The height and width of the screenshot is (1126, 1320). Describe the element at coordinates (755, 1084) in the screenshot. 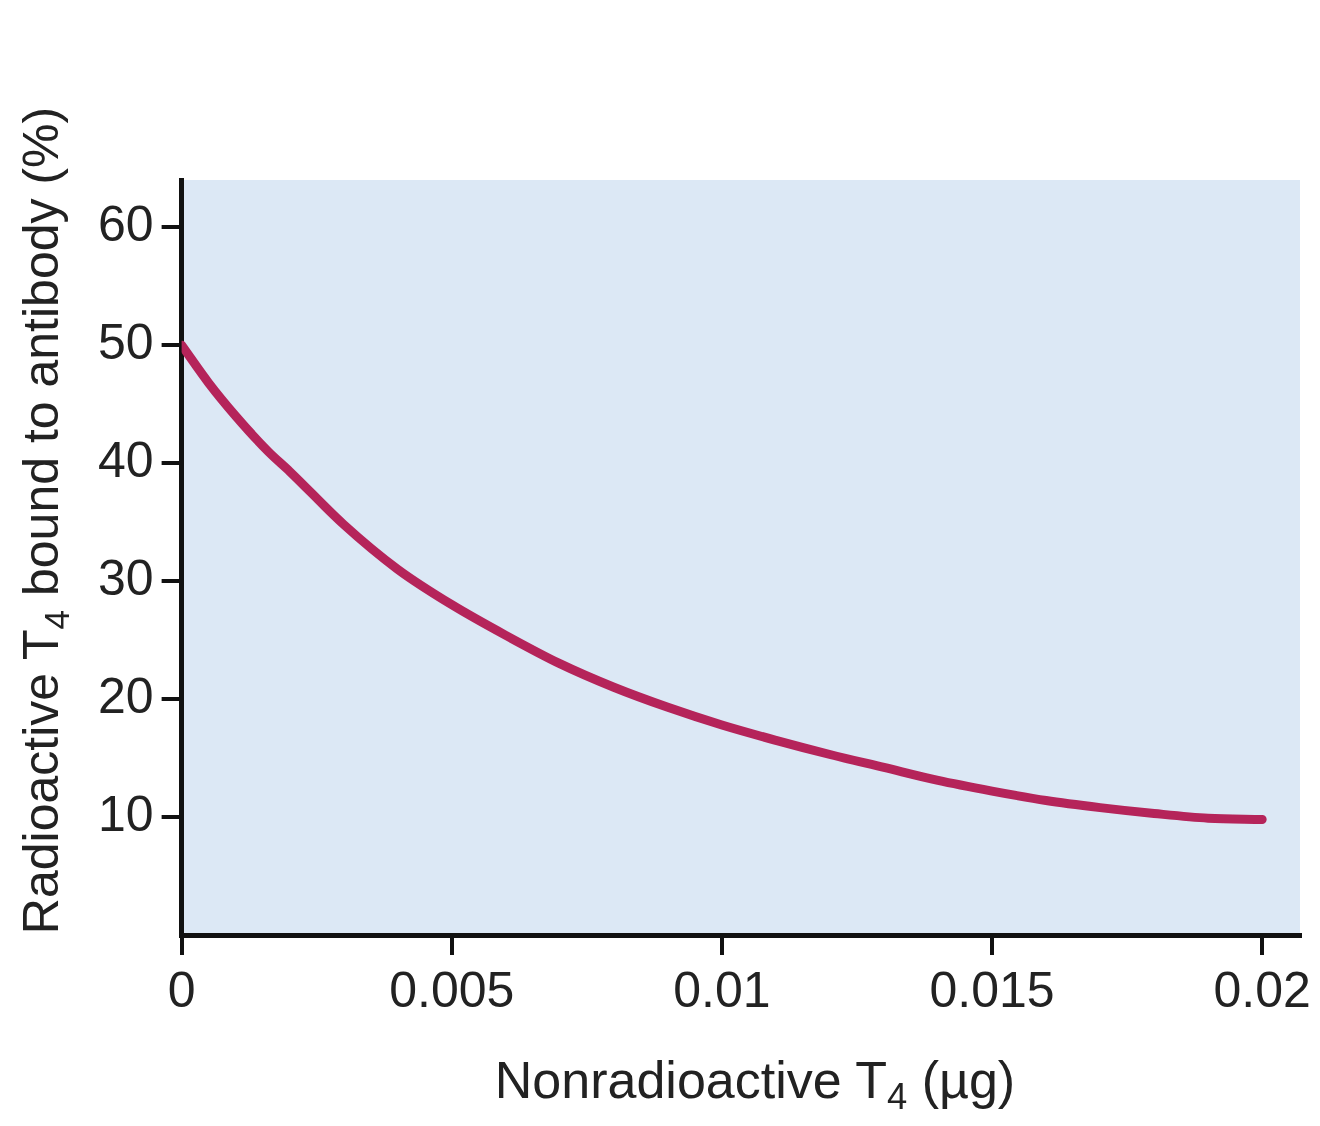

I see `x-axis-title: Nonradioactive T$_{4}$ (µg)` at that location.